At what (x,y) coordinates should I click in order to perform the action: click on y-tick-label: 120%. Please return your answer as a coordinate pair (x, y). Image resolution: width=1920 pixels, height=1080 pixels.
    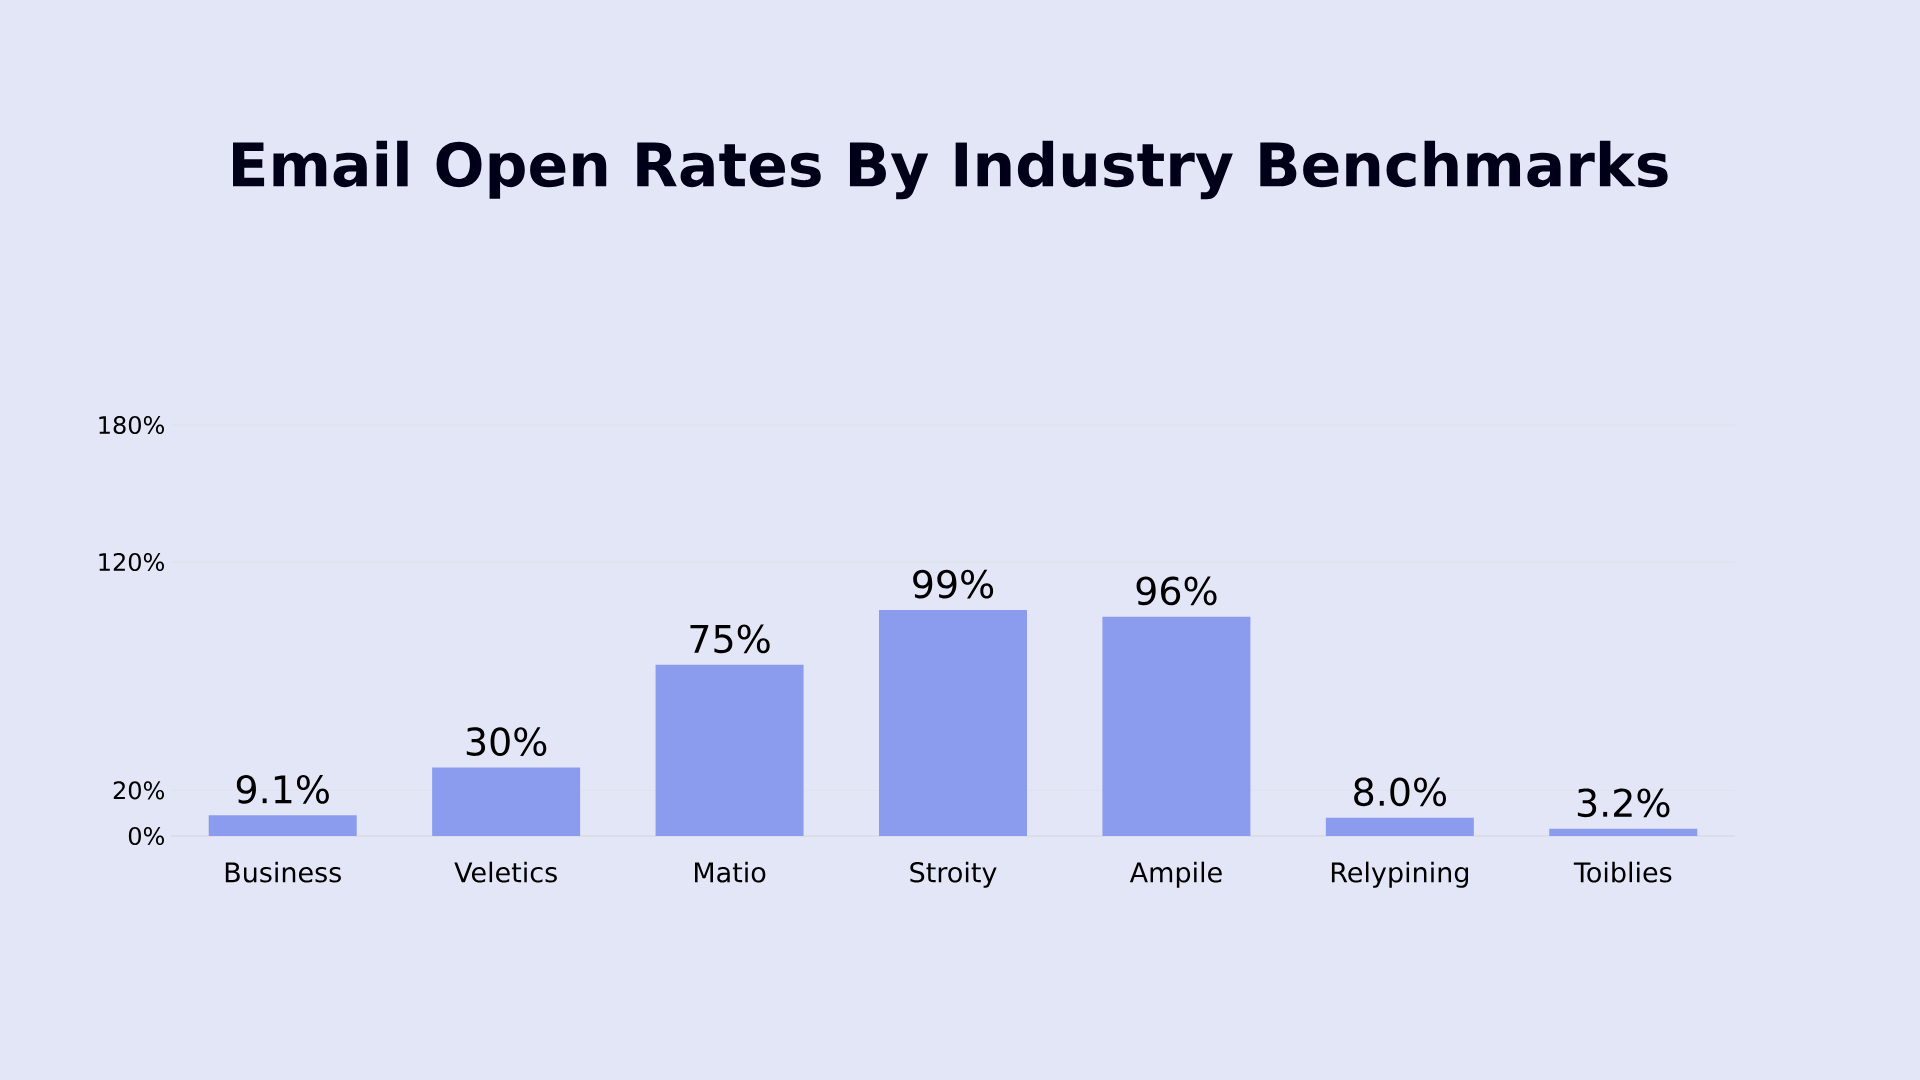
    Looking at the image, I should click on (132, 562).